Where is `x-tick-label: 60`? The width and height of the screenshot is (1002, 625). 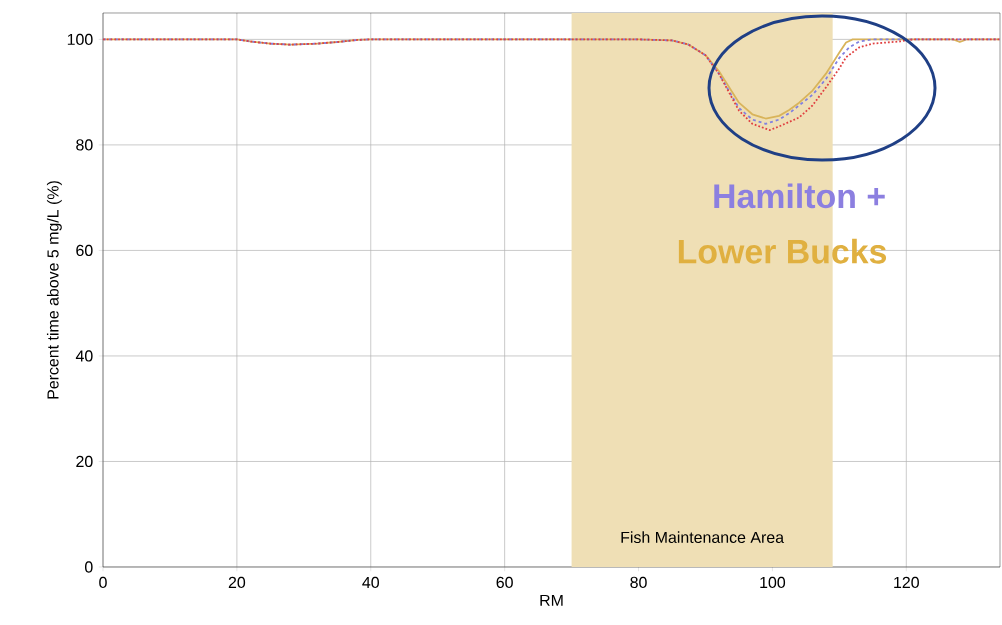
x-tick-label: 60 is located at coordinates (504, 582).